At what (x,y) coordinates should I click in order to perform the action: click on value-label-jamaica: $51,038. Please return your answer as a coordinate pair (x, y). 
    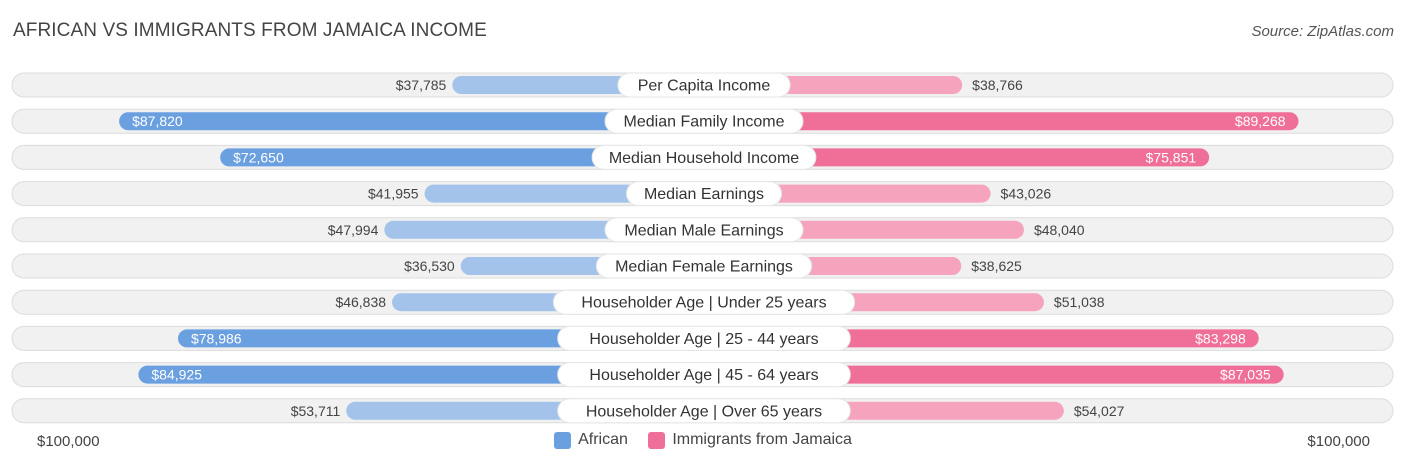
    Looking at the image, I should click on (1079, 302).